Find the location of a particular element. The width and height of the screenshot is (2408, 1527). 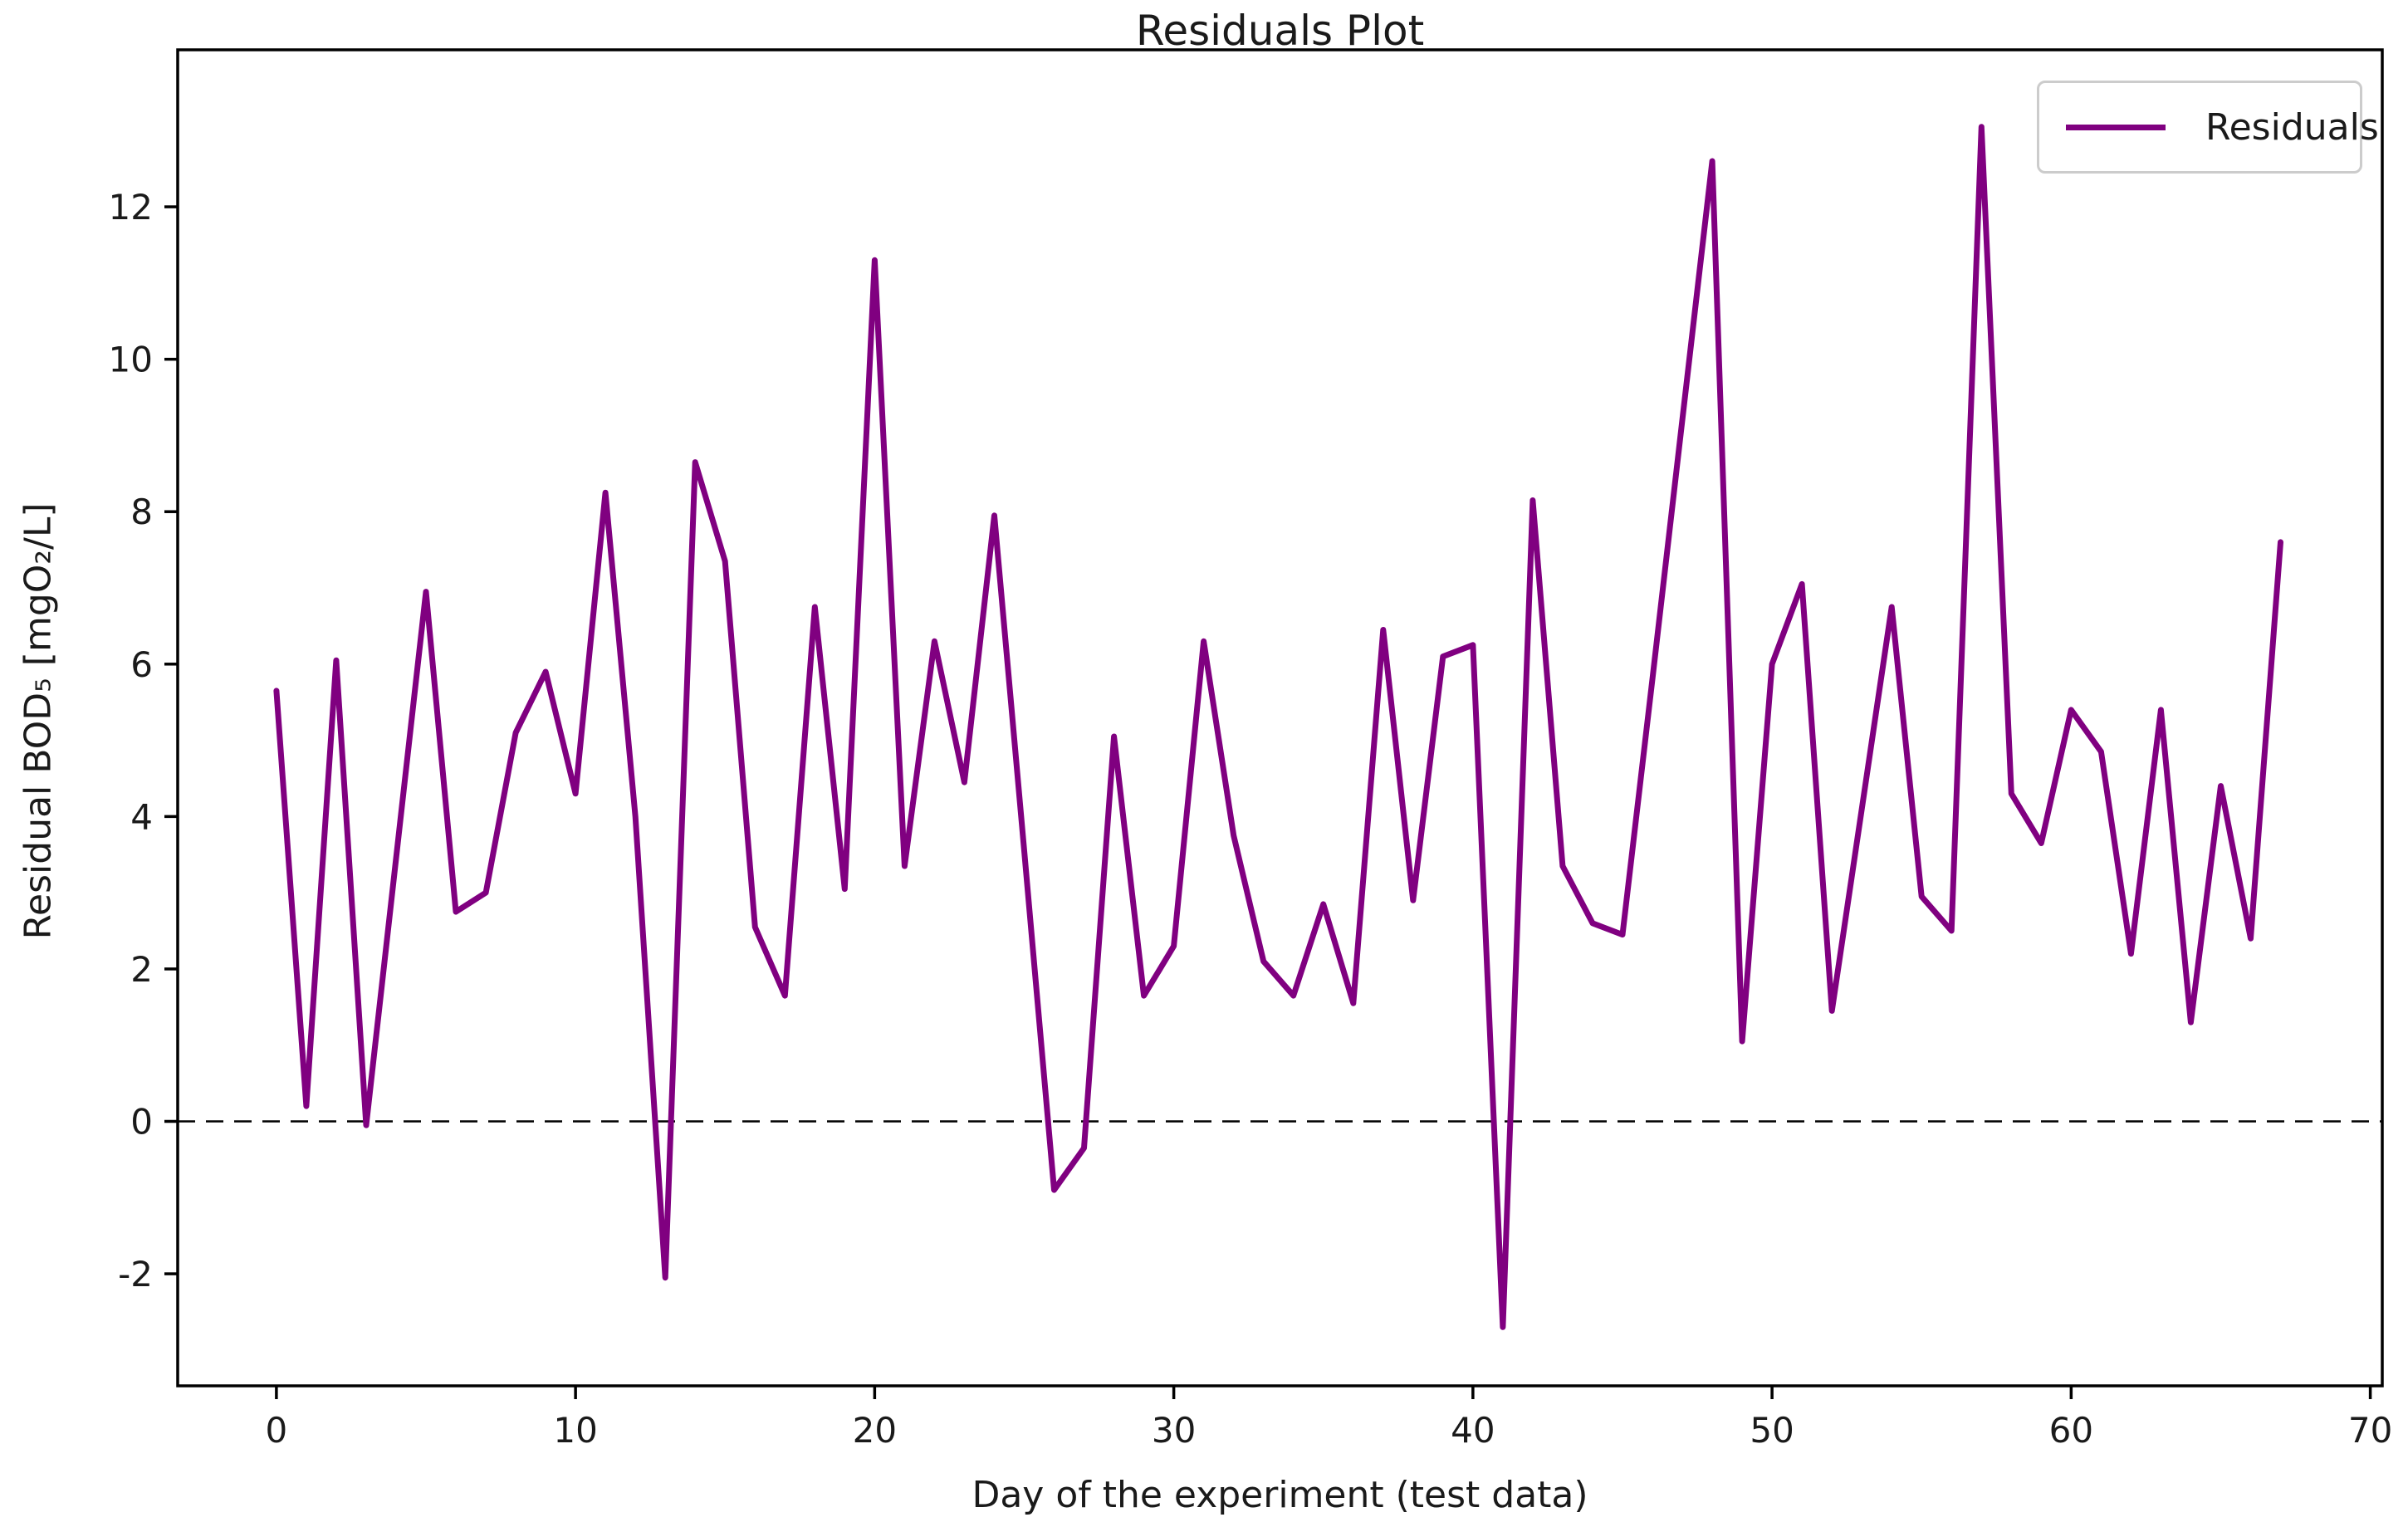

legend-box: Residuals is located at coordinates (2208, 127).